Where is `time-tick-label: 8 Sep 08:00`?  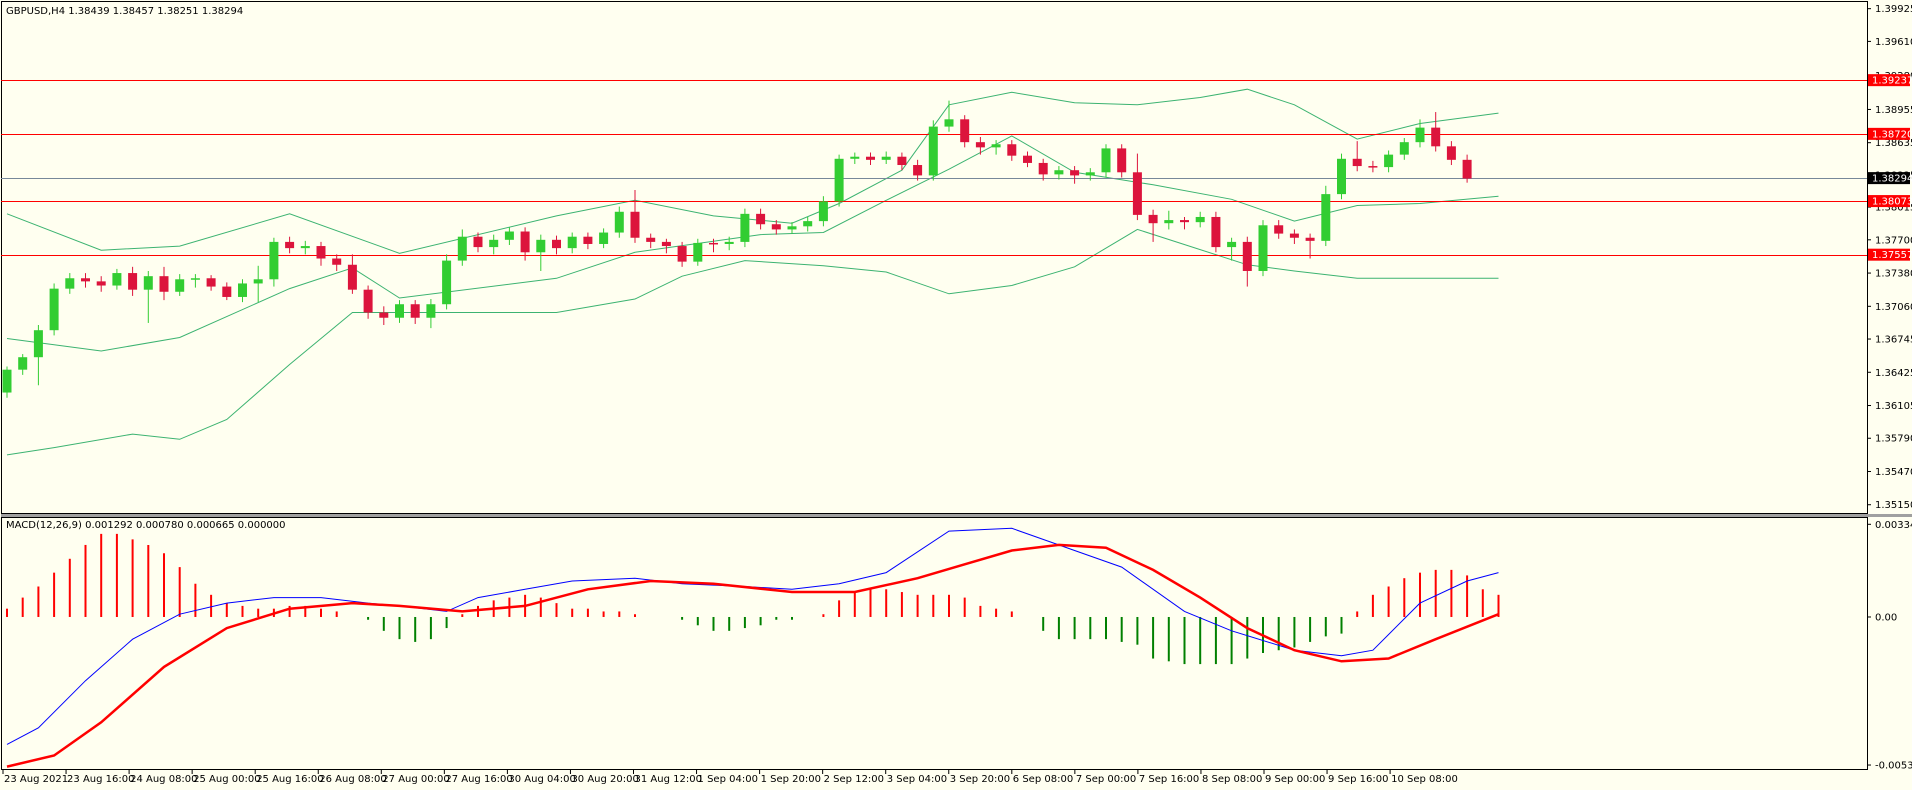 time-tick-label: 8 Sep 08:00 is located at coordinates (1232, 779).